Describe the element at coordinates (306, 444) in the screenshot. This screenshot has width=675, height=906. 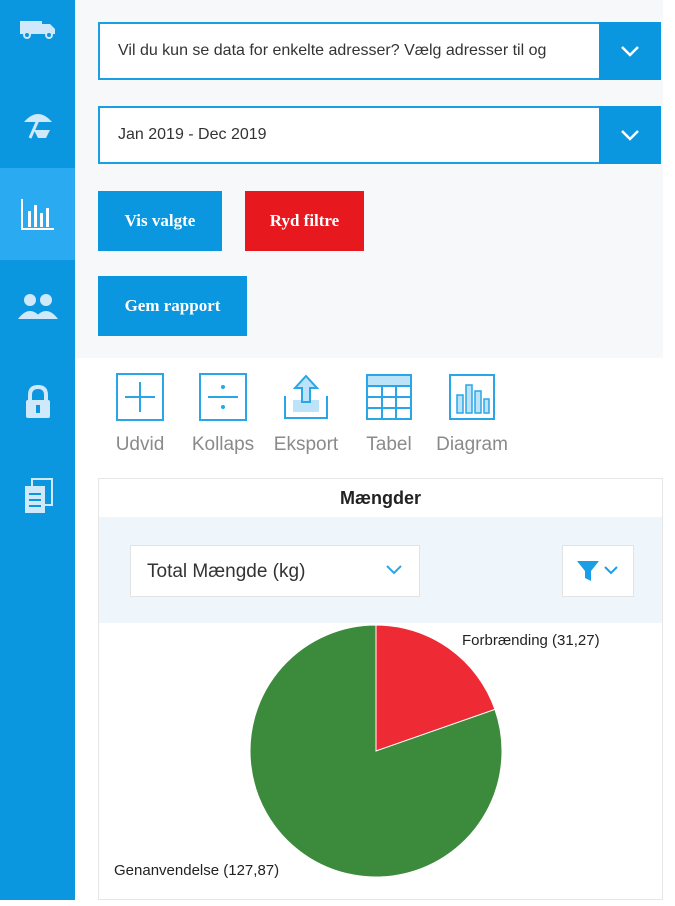
I see `export-tool-label: Eksport` at that location.